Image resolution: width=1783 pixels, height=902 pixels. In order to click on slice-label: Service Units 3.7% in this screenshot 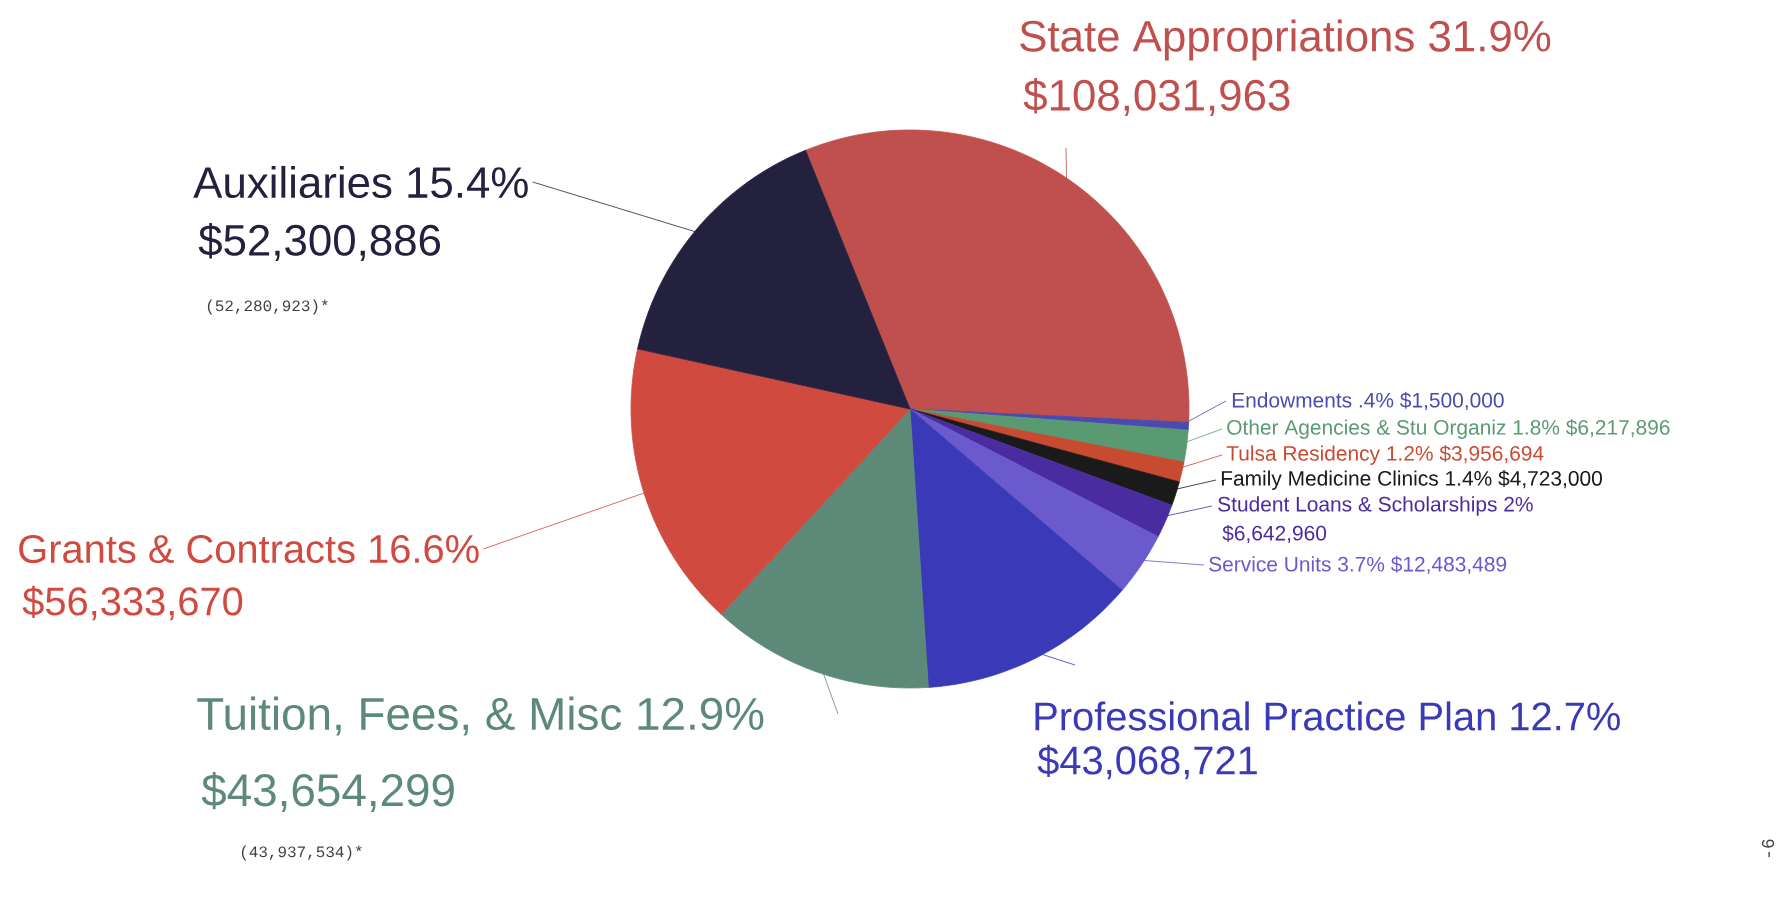, I will do `click(1297, 564)`.